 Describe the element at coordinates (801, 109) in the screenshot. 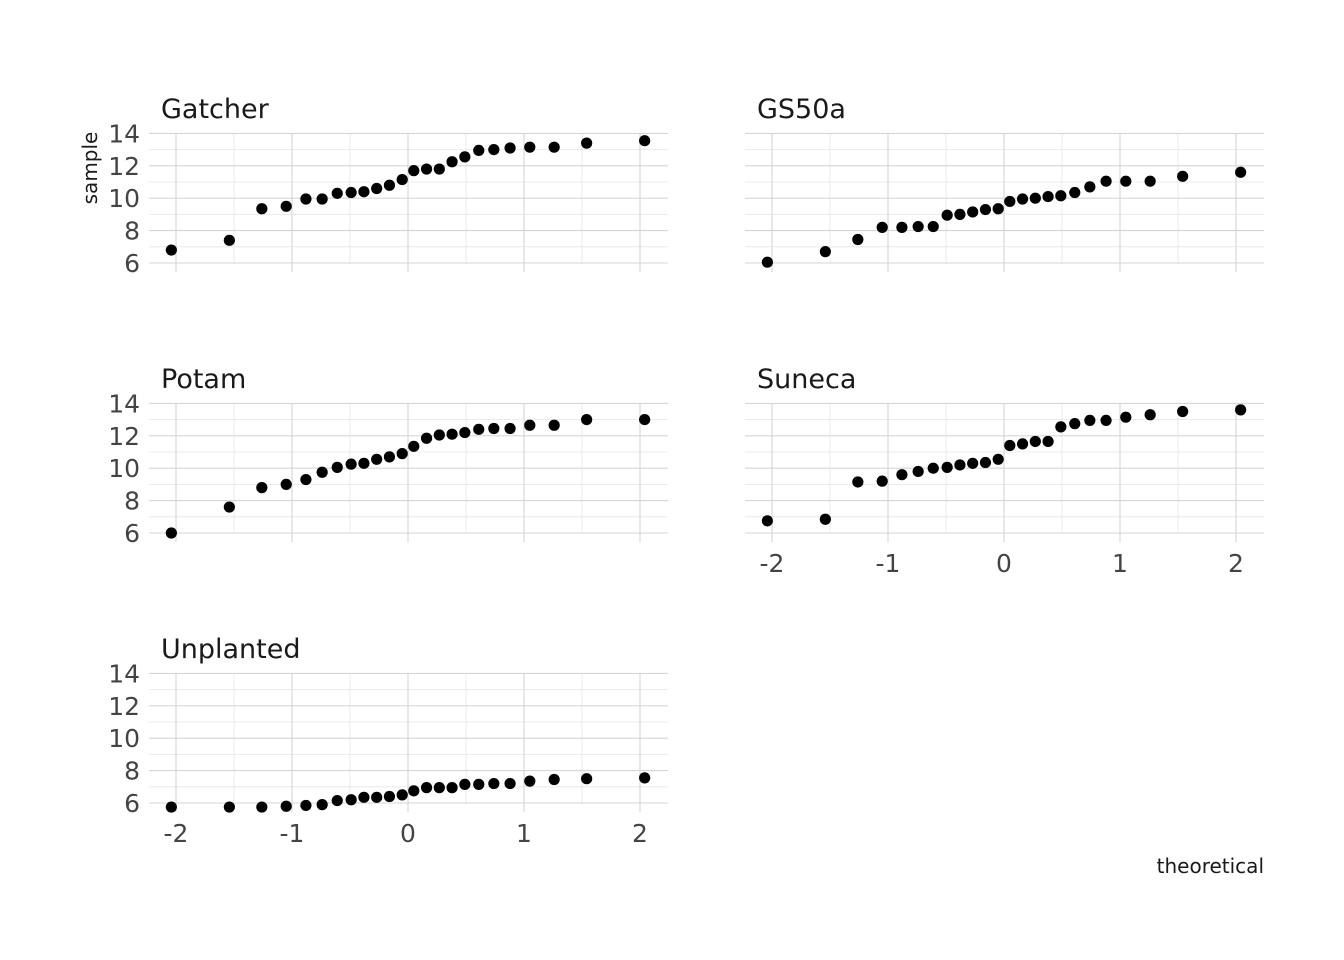

I see `panel-title: GS50a` at that location.